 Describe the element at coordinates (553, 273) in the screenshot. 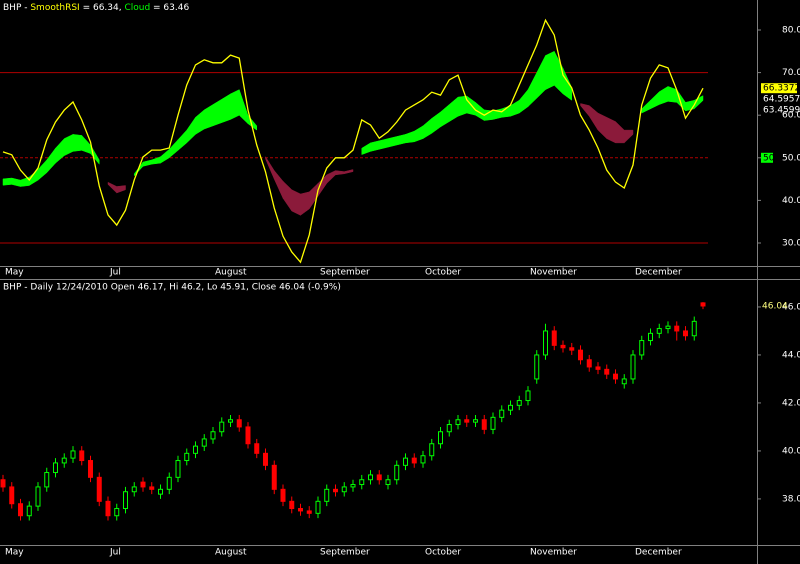

I see `x-tick-label: November` at that location.